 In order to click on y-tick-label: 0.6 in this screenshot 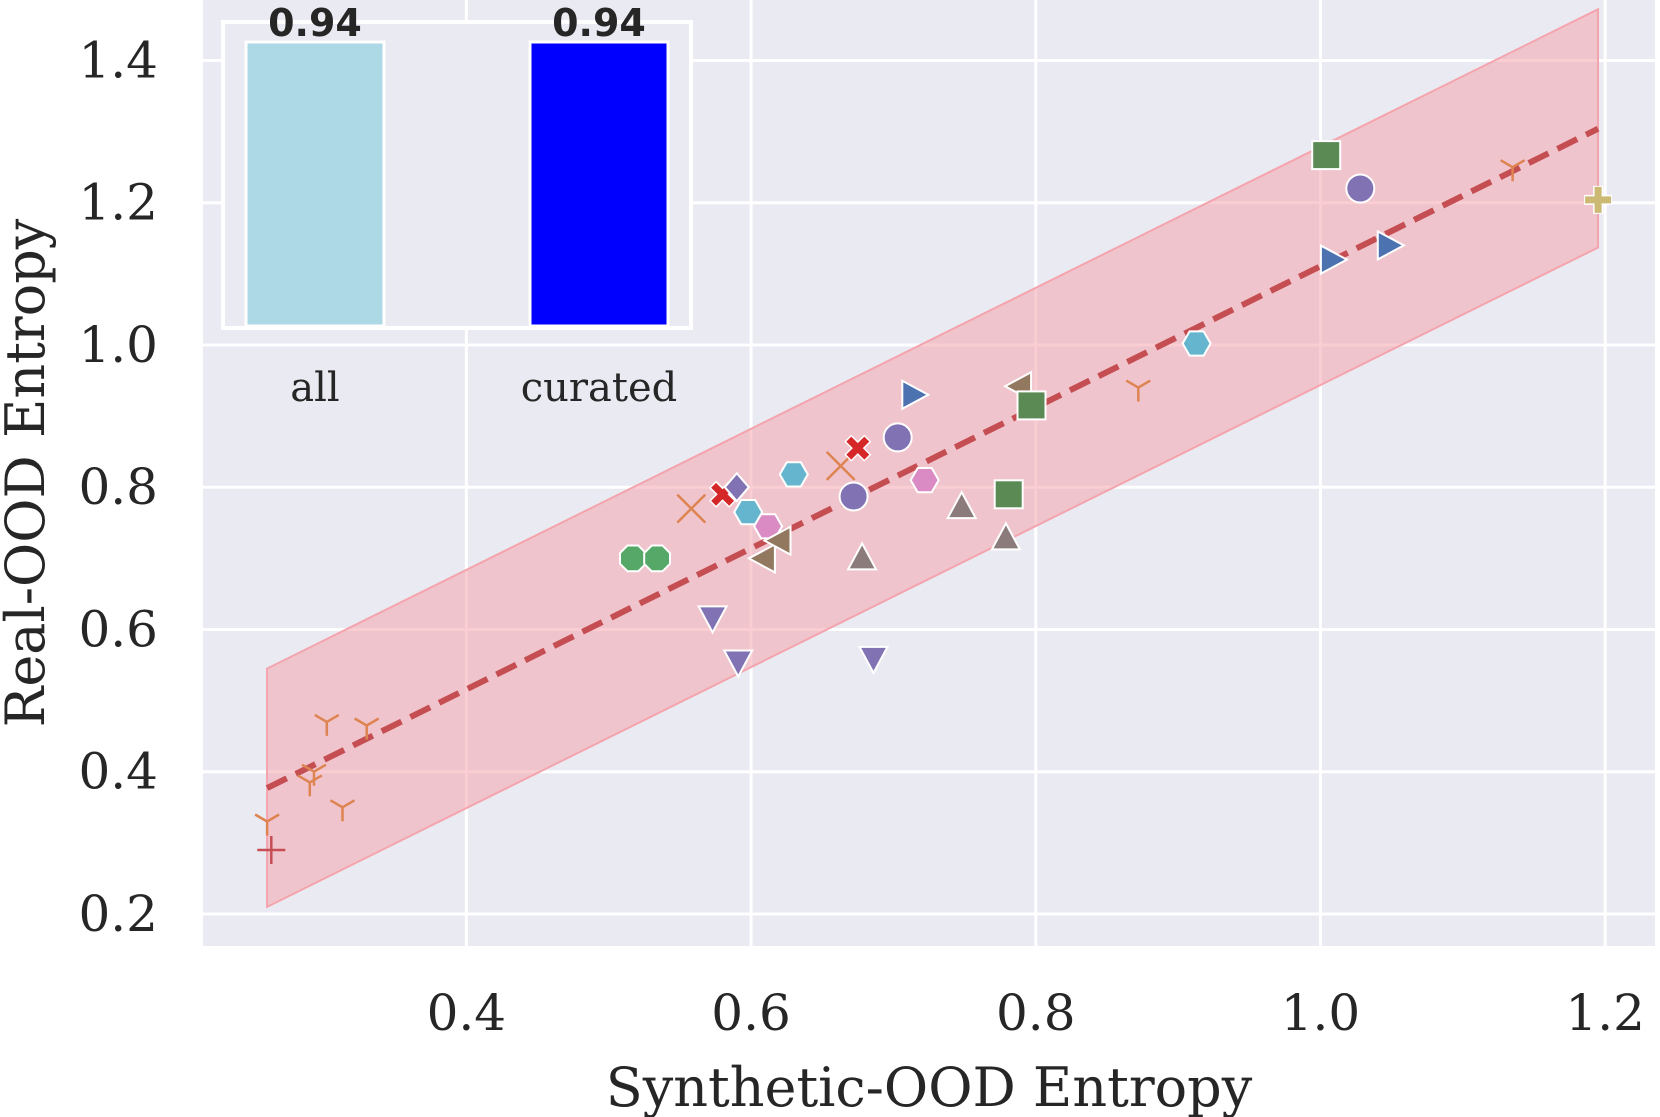, I will do `click(118, 629)`.